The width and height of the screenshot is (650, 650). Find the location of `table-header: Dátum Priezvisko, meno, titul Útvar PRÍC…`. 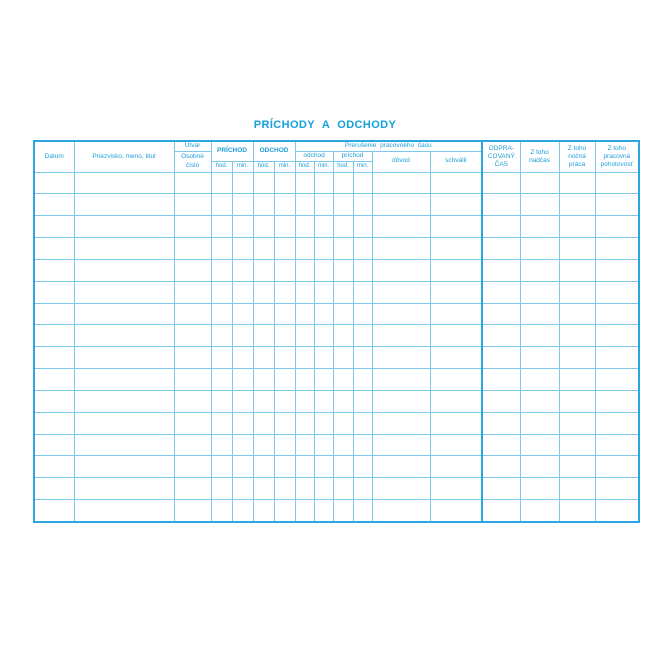

table-header: Dátum Priezvisko, meno, titul Útvar PRÍC… is located at coordinates (336, 156).